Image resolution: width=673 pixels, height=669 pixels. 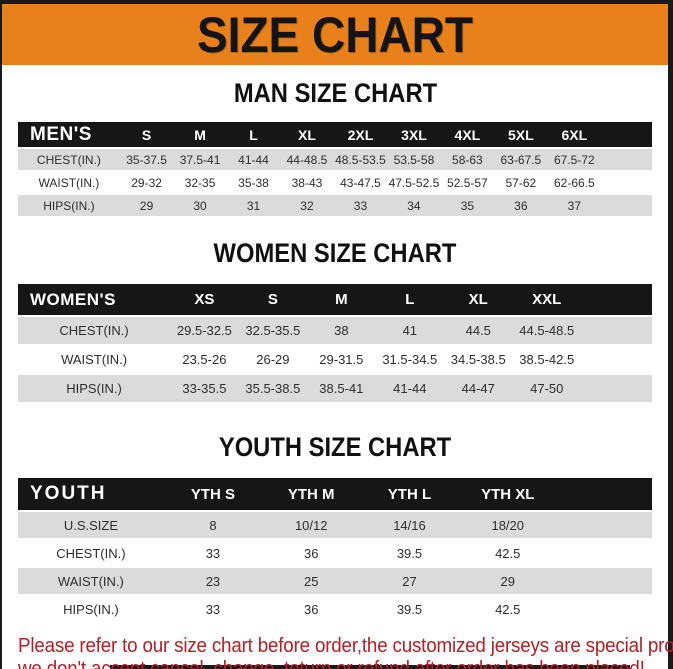 I want to click on table-cell: 41, so click(x=410, y=330).